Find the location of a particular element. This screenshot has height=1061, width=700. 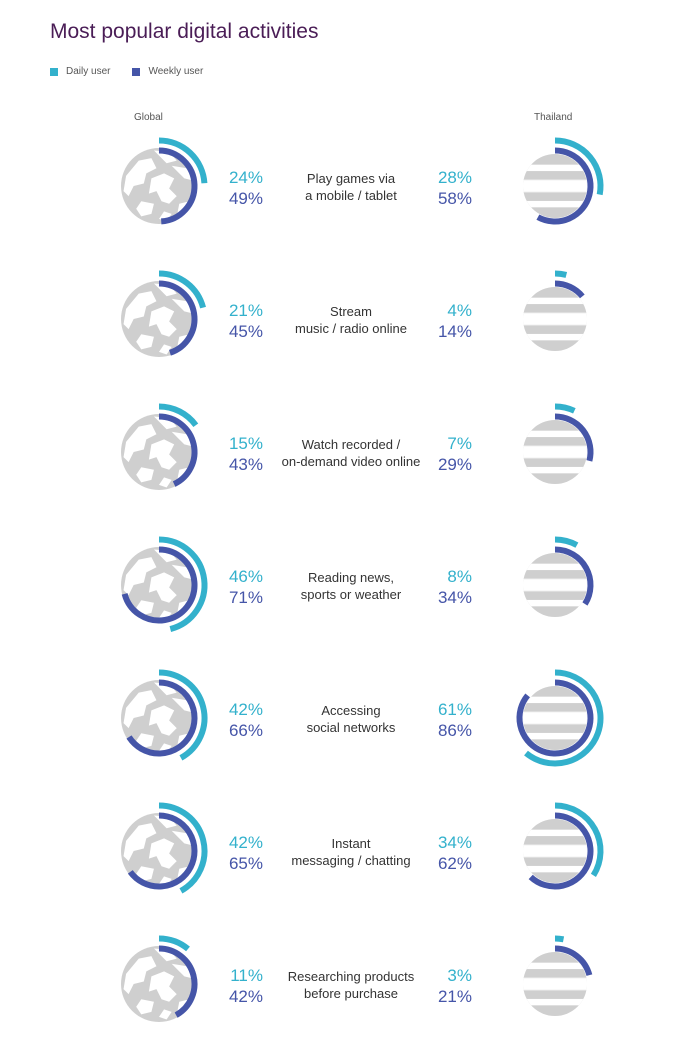

legend-swatch-weekly is located at coordinates (136, 71).